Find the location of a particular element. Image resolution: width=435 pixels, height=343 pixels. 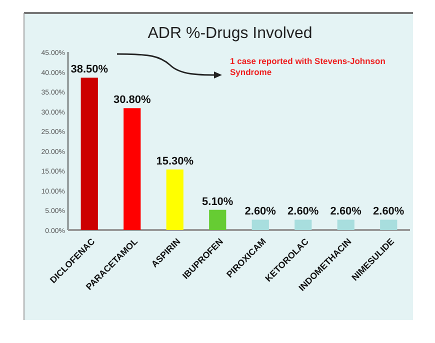

chart-title: ADR %-Drugs Involved is located at coordinates (230, 33).